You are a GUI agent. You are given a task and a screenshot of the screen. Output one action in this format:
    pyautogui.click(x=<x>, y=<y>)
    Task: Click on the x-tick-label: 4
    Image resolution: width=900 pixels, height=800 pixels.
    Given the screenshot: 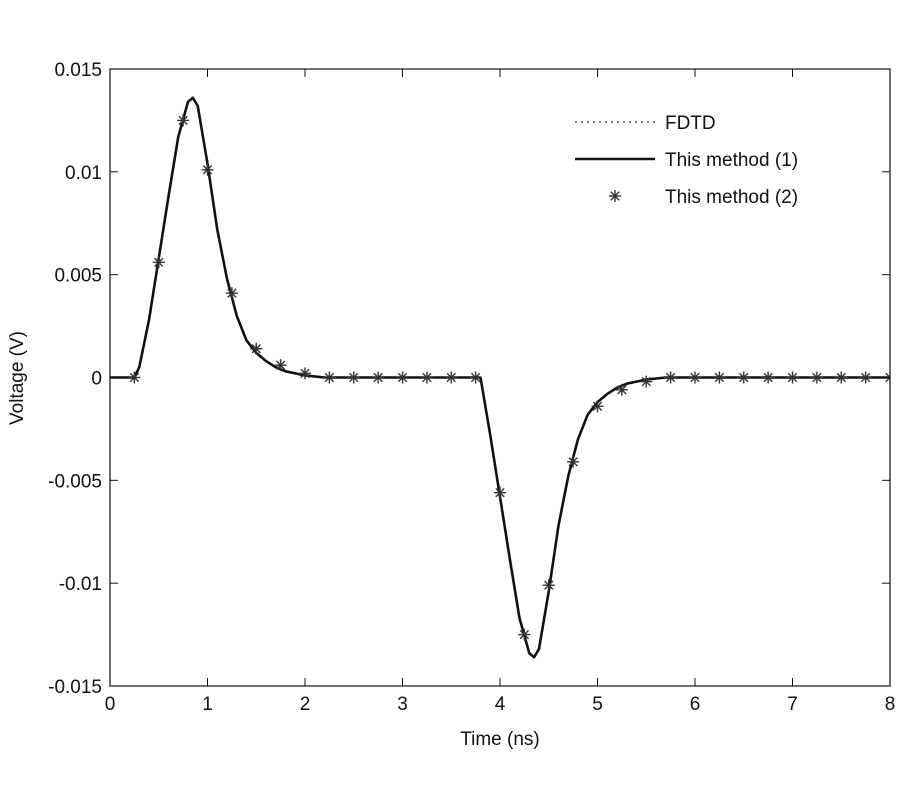 What is the action you would take?
    pyautogui.click(x=500, y=704)
    